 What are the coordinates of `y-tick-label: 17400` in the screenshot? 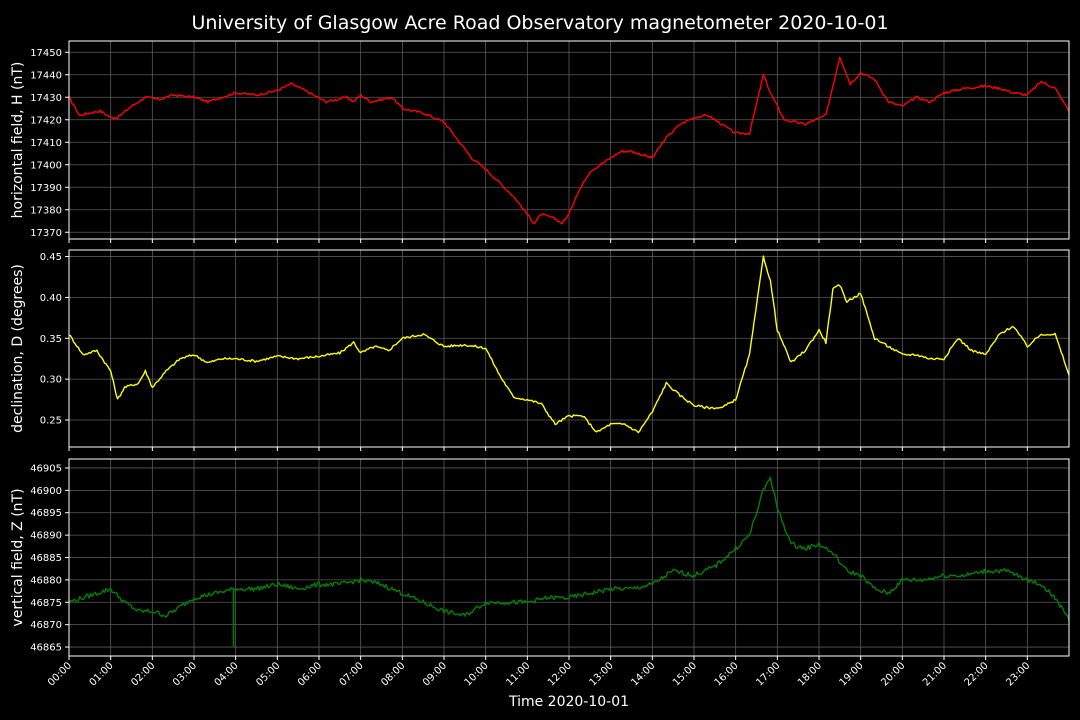 It's located at (46, 165).